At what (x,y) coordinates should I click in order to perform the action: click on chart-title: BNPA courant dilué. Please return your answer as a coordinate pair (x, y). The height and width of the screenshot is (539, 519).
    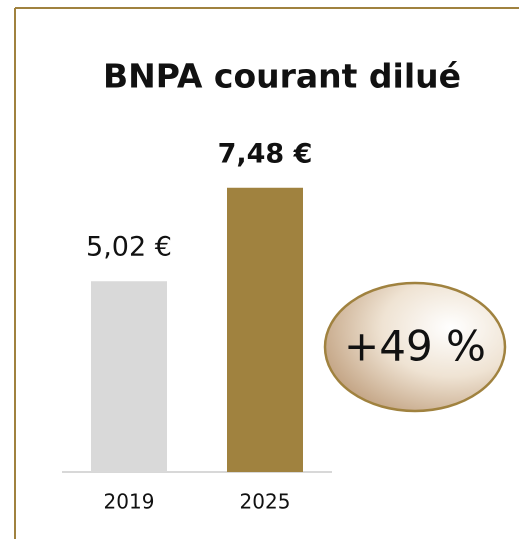
    Looking at the image, I should click on (282, 76).